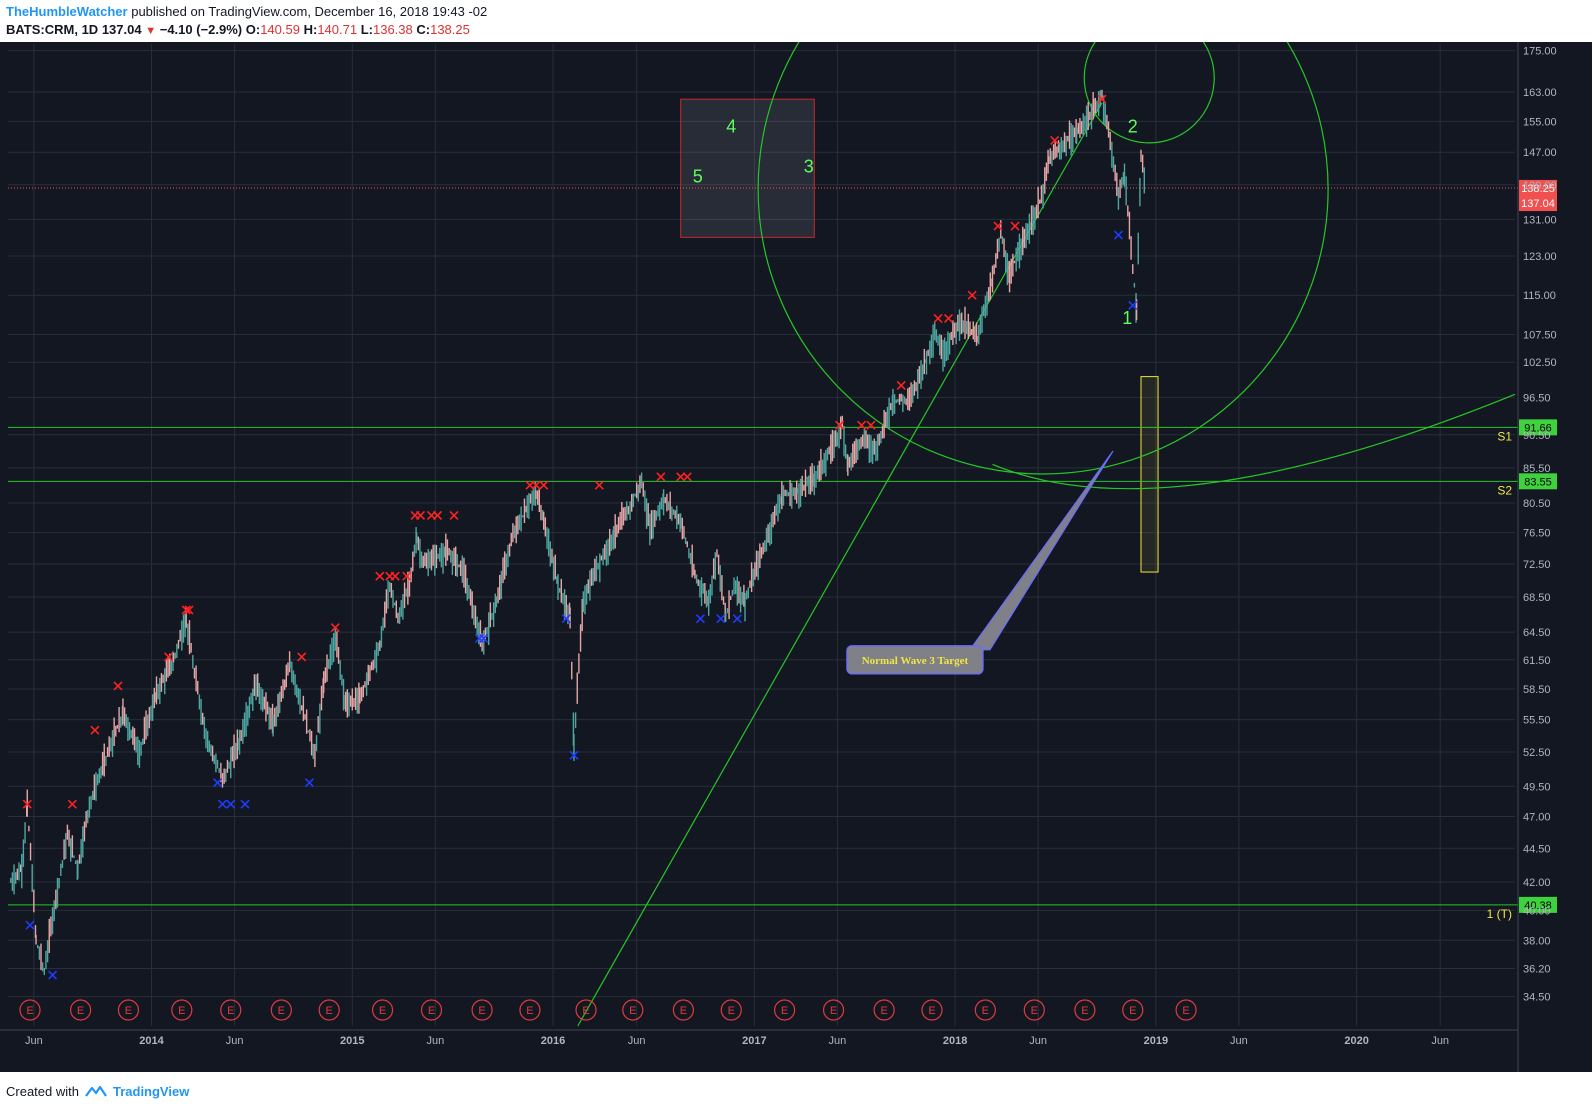 The image size is (1592, 1105). I want to click on high-label: H:, so click(310, 29).